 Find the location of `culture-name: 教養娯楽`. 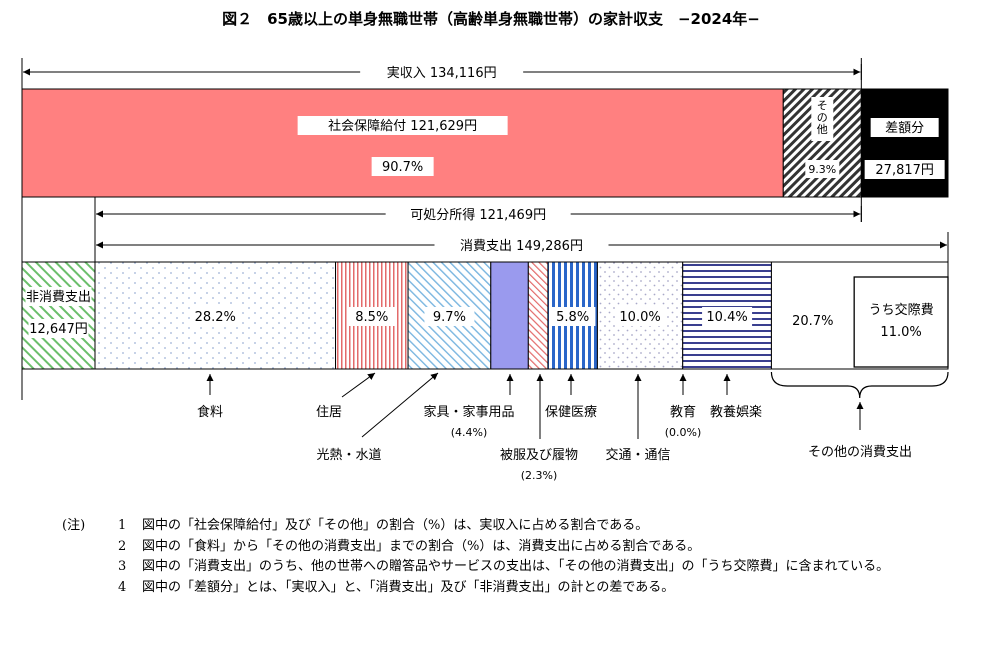

culture-name: 教養娯楽 is located at coordinates (736, 412).